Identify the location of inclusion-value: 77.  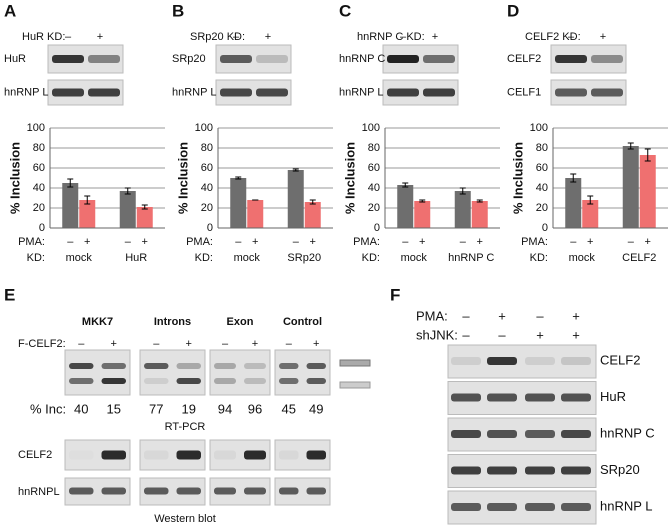
(156, 408).